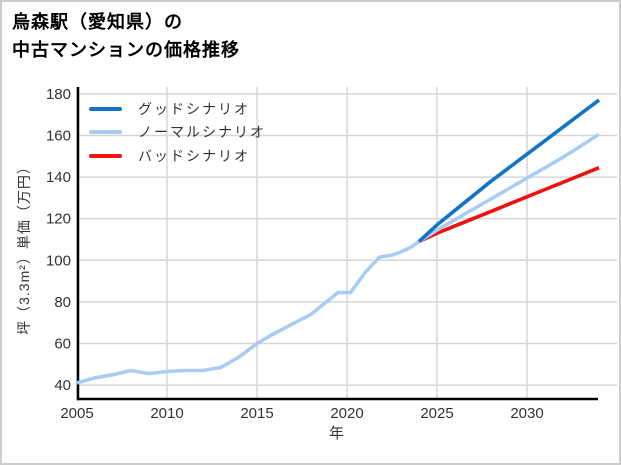 This screenshot has width=621, height=465. Describe the element at coordinates (436, 413) in the screenshot. I see `x-tick-label: 2025` at that location.